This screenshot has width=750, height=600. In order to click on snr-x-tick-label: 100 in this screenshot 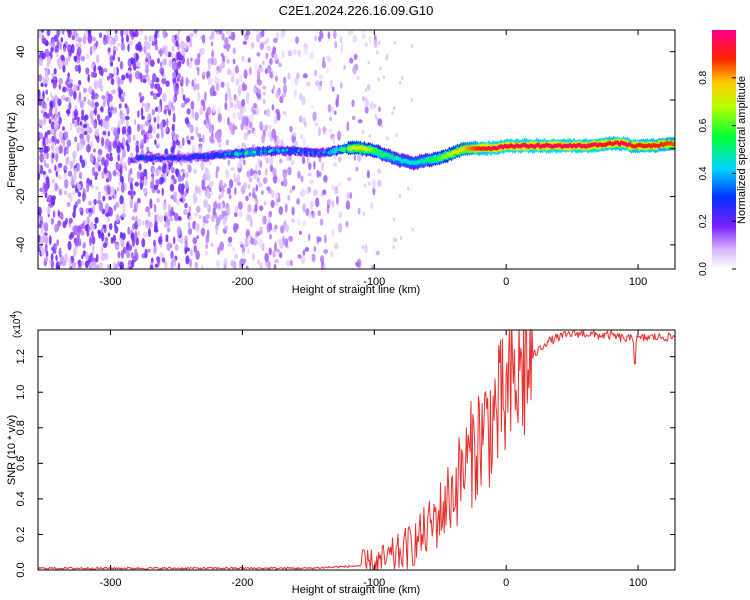, I will do `click(638, 583)`.